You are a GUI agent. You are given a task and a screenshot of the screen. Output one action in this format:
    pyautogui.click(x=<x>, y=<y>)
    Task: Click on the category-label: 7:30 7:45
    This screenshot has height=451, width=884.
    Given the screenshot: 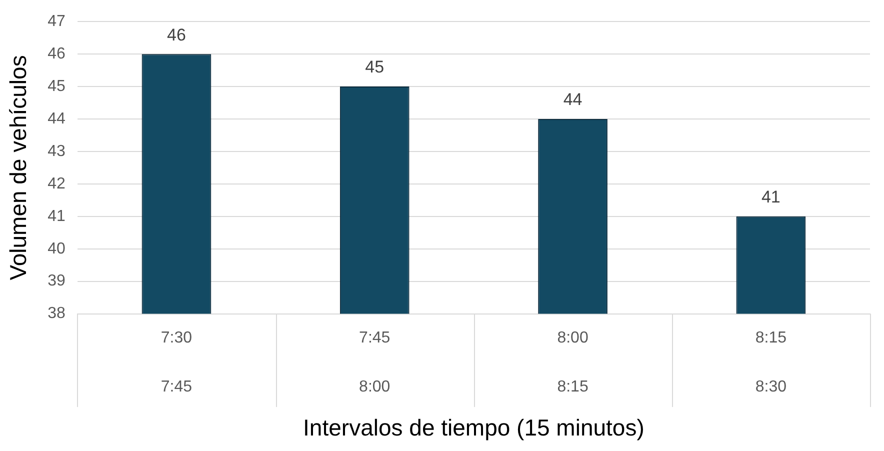 What is the action you would take?
    pyautogui.click(x=176, y=363)
    